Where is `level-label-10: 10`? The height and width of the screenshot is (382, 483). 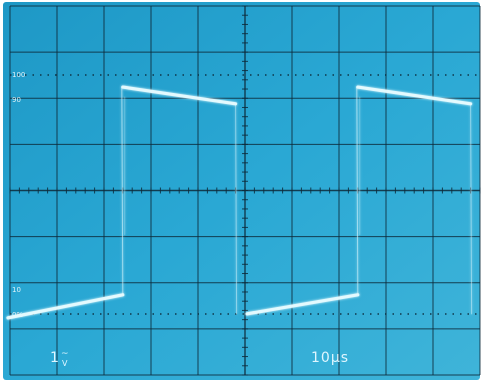
level-label-10: 10 is located at coordinates (16, 290).